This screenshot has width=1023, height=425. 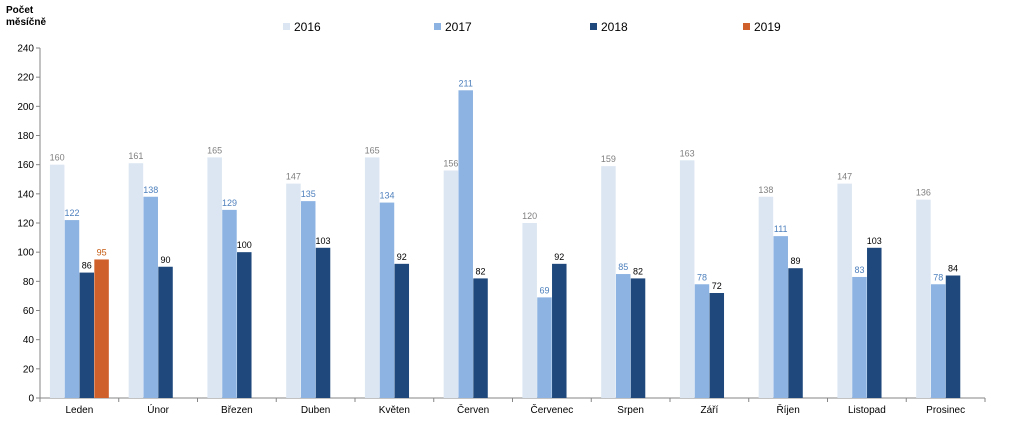 What do you see at coordinates (394, 410) in the screenshot?
I see `x-tick-label: Květen` at bounding box center [394, 410].